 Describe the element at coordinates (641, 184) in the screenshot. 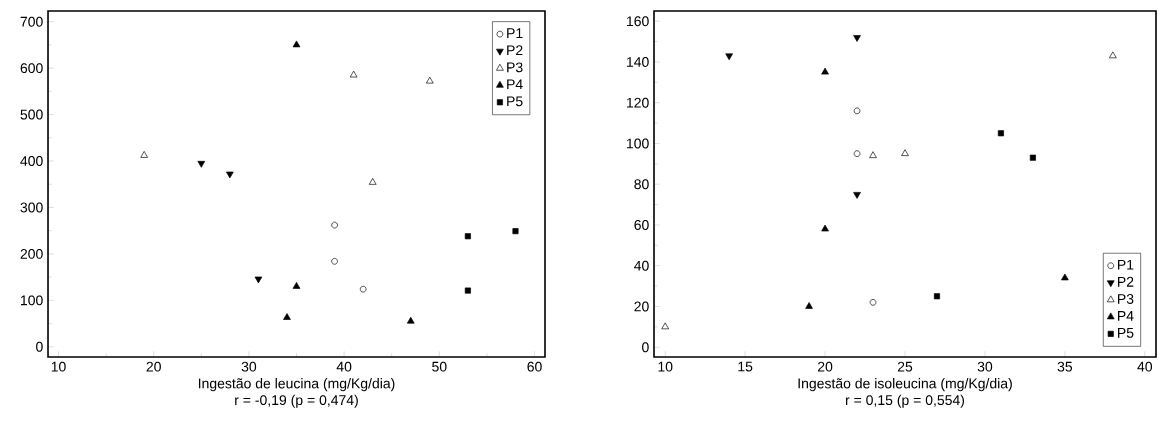

I see `y-tick-label: 80` at that location.